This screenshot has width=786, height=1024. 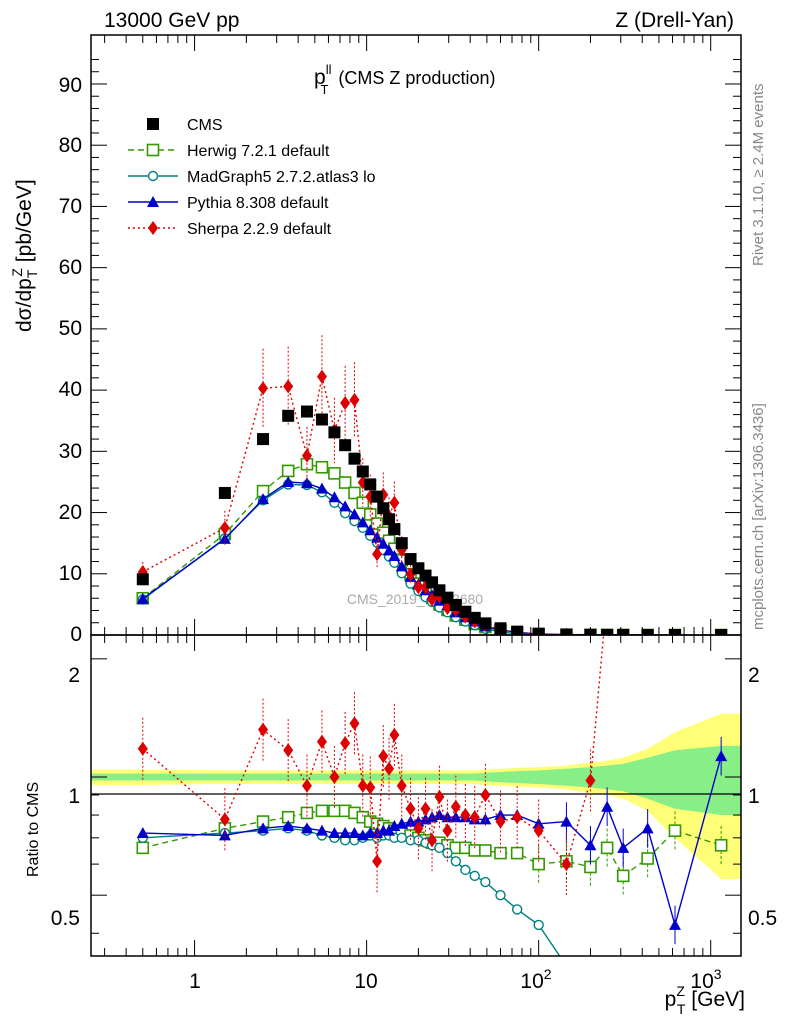 What do you see at coordinates (76, 634) in the screenshot?
I see `y-tick-label-0: 0` at bounding box center [76, 634].